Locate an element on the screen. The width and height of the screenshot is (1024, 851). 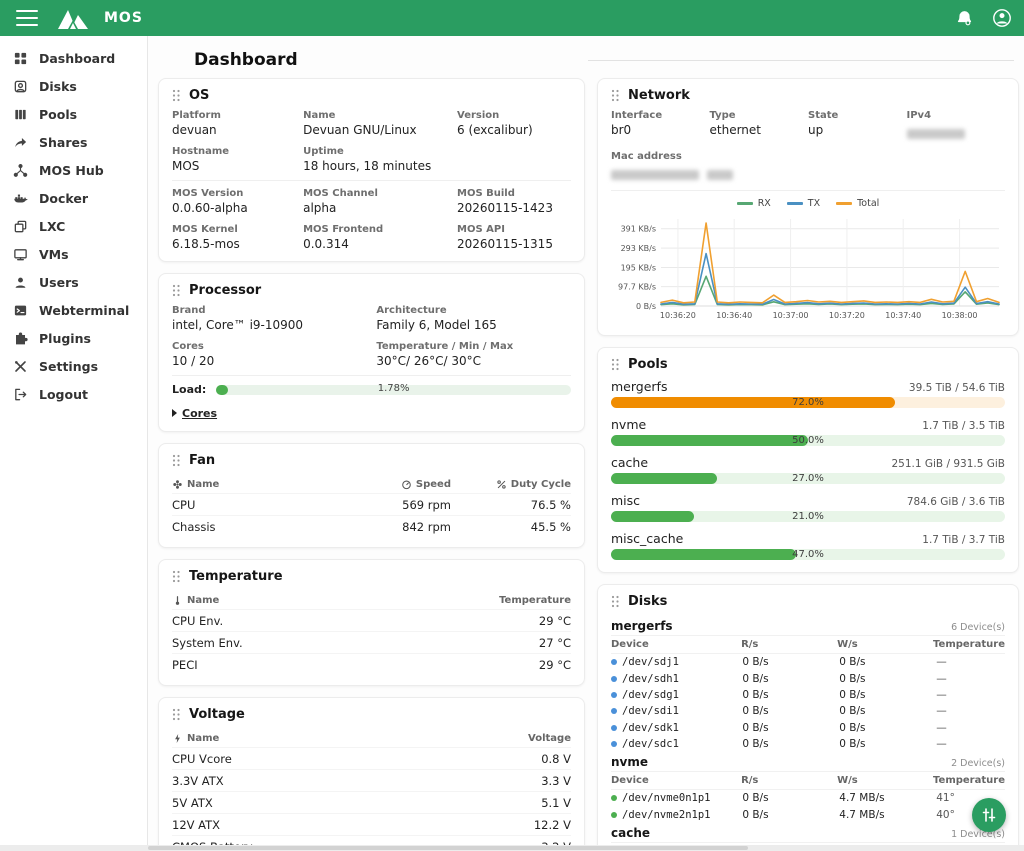
disk-temperature: 40° is located at coordinates (945, 814).